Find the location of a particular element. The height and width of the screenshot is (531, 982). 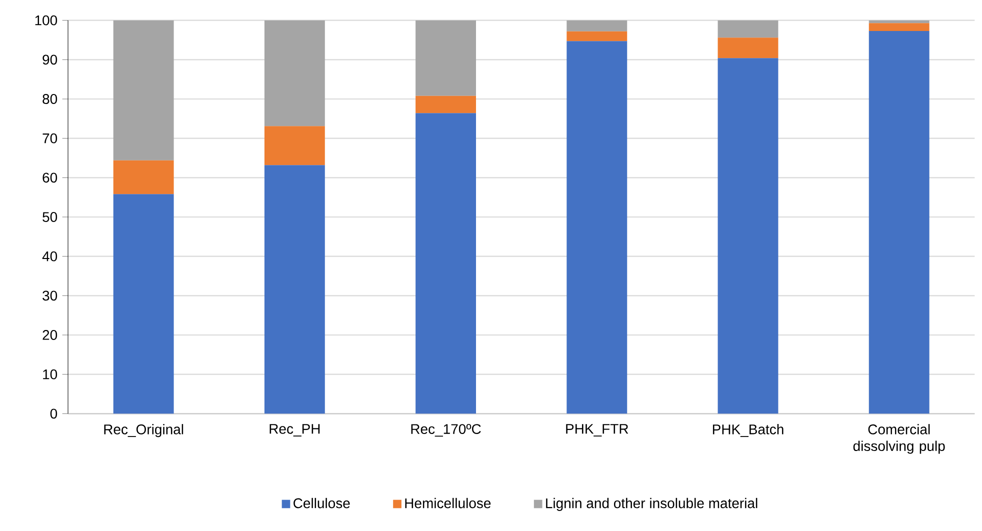

x-tick-label: Comercial dissolving pulp is located at coordinates (899, 439).